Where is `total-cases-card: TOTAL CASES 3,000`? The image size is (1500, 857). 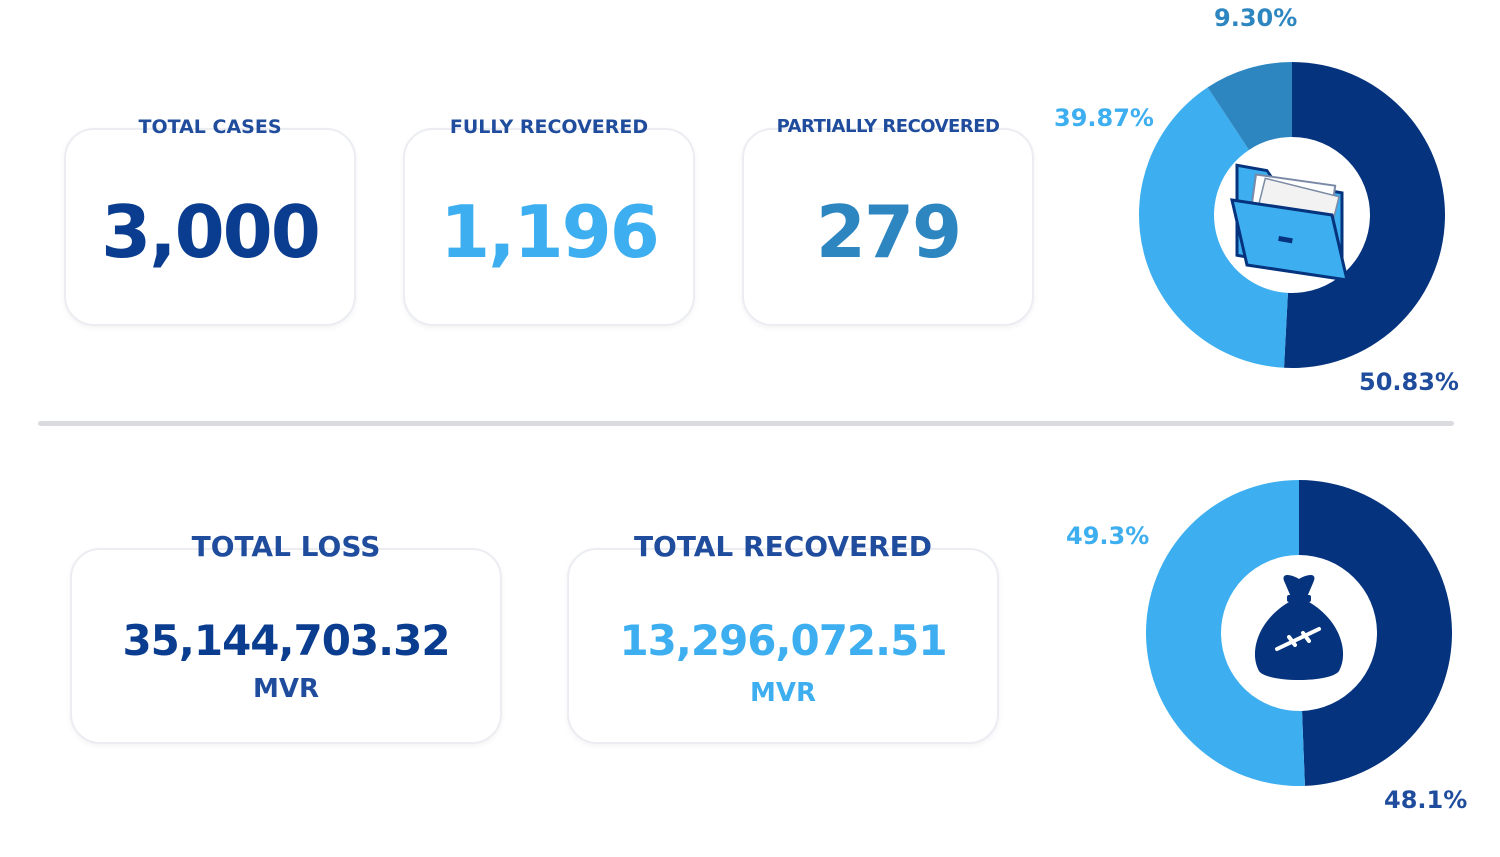
total-cases-card: TOTAL CASES 3,000 is located at coordinates (210, 221).